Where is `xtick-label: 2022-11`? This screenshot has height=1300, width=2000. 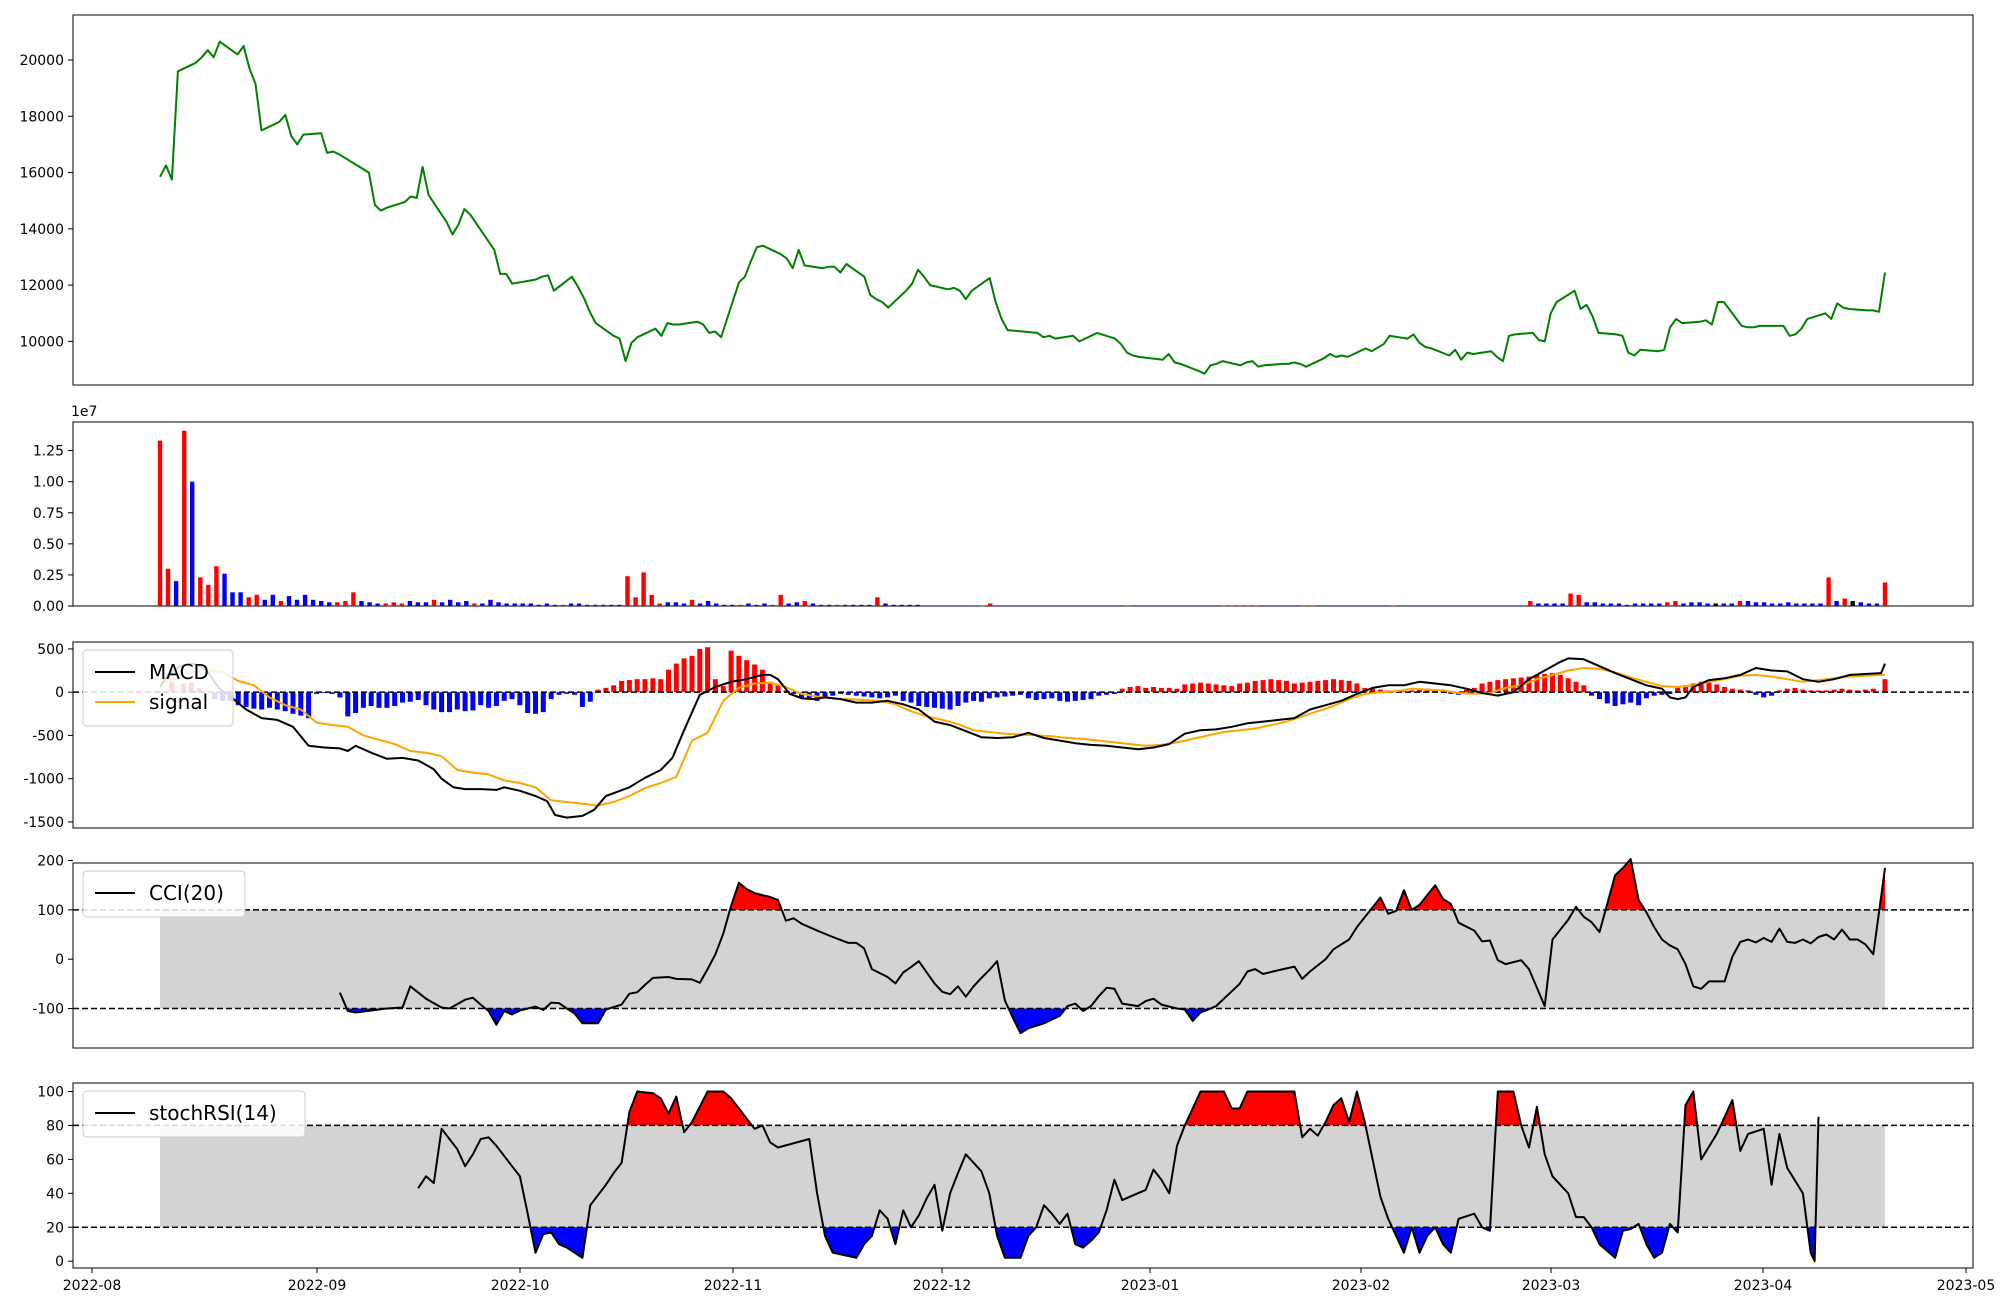
xtick-label: 2022-11 is located at coordinates (733, 1286).